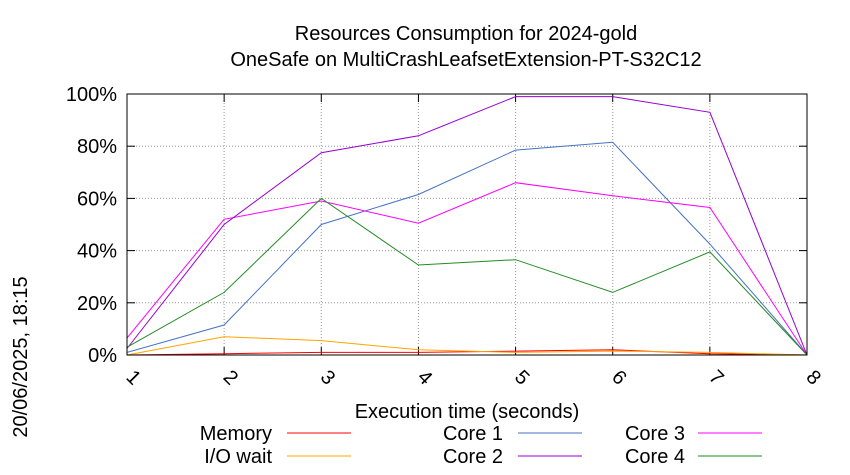 Image resolution: width=850 pixels, height=475 pixels. I want to click on x-tick-label: 5, so click(521, 377).